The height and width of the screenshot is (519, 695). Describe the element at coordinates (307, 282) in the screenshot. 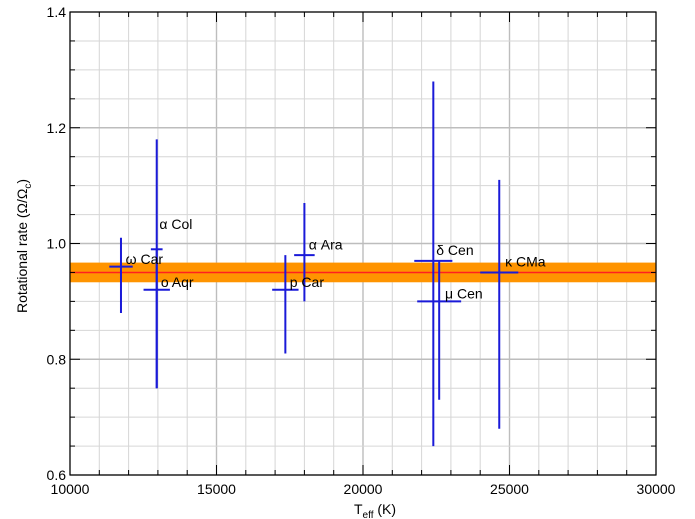

I see `point-label: p Car` at that location.